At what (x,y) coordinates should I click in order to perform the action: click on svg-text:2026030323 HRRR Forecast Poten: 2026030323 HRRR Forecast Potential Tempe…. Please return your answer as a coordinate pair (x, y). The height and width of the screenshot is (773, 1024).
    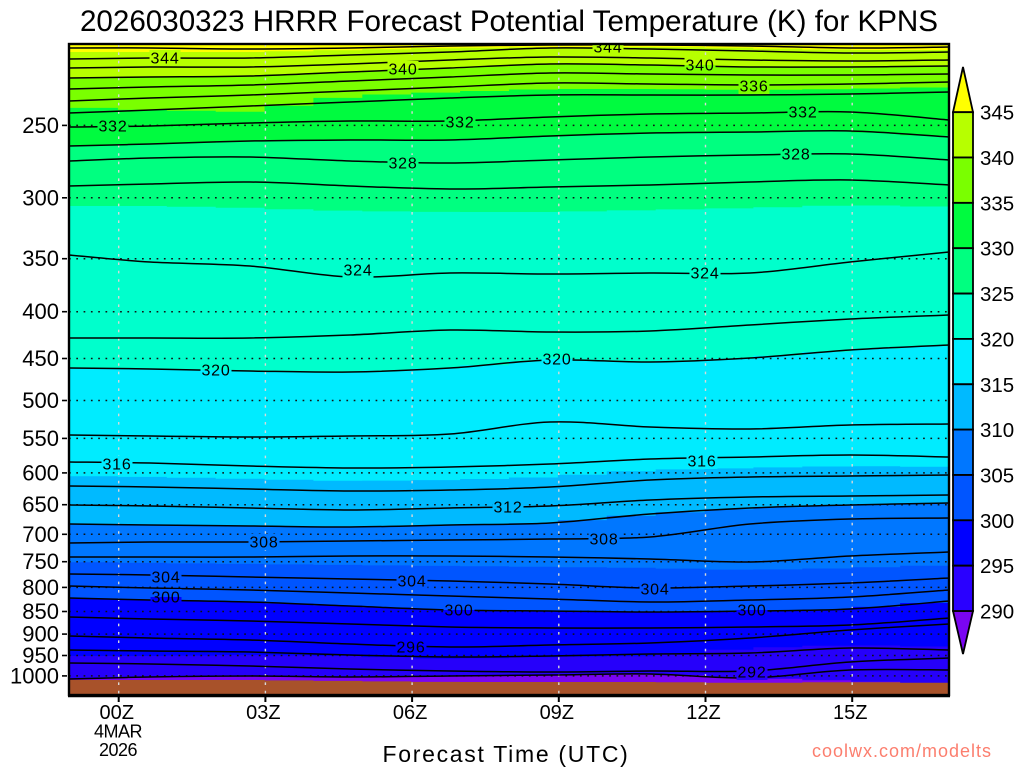
    Looking at the image, I should click on (509, 21).